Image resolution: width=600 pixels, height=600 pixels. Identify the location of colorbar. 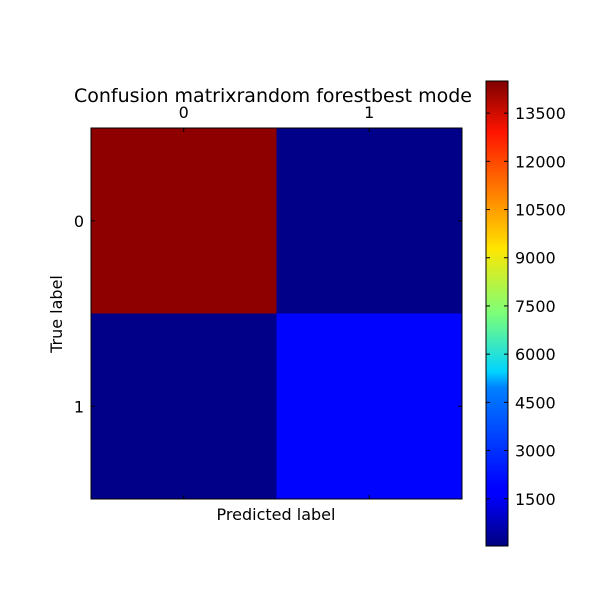
(497, 313).